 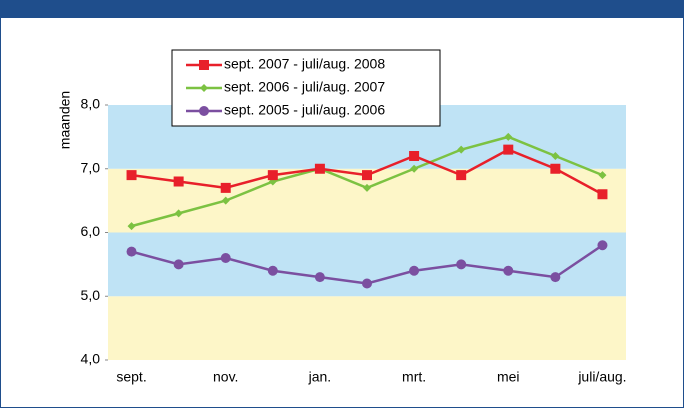 What do you see at coordinates (508, 377) in the screenshot?
I see `x-tick-label: mei` at bounding box center [508, 377].